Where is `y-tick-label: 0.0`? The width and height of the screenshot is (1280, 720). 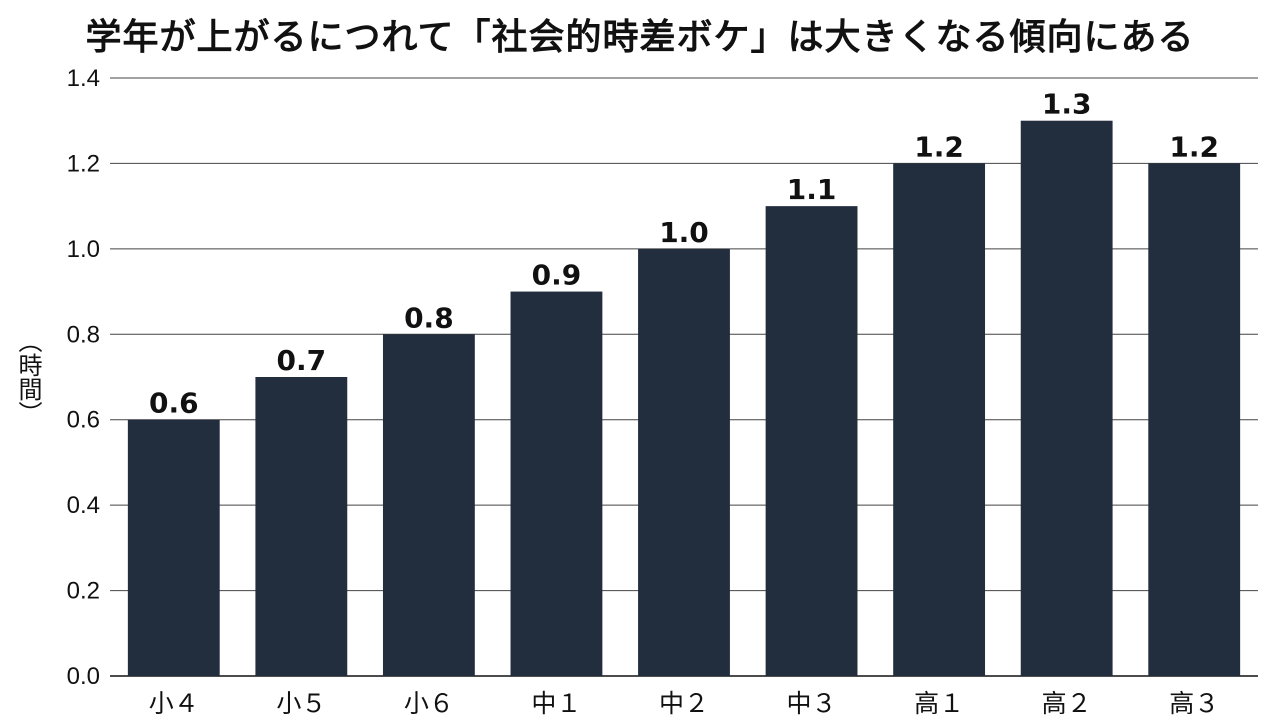
y-tick-label: 0.0 is located at coordinates (83, 676).